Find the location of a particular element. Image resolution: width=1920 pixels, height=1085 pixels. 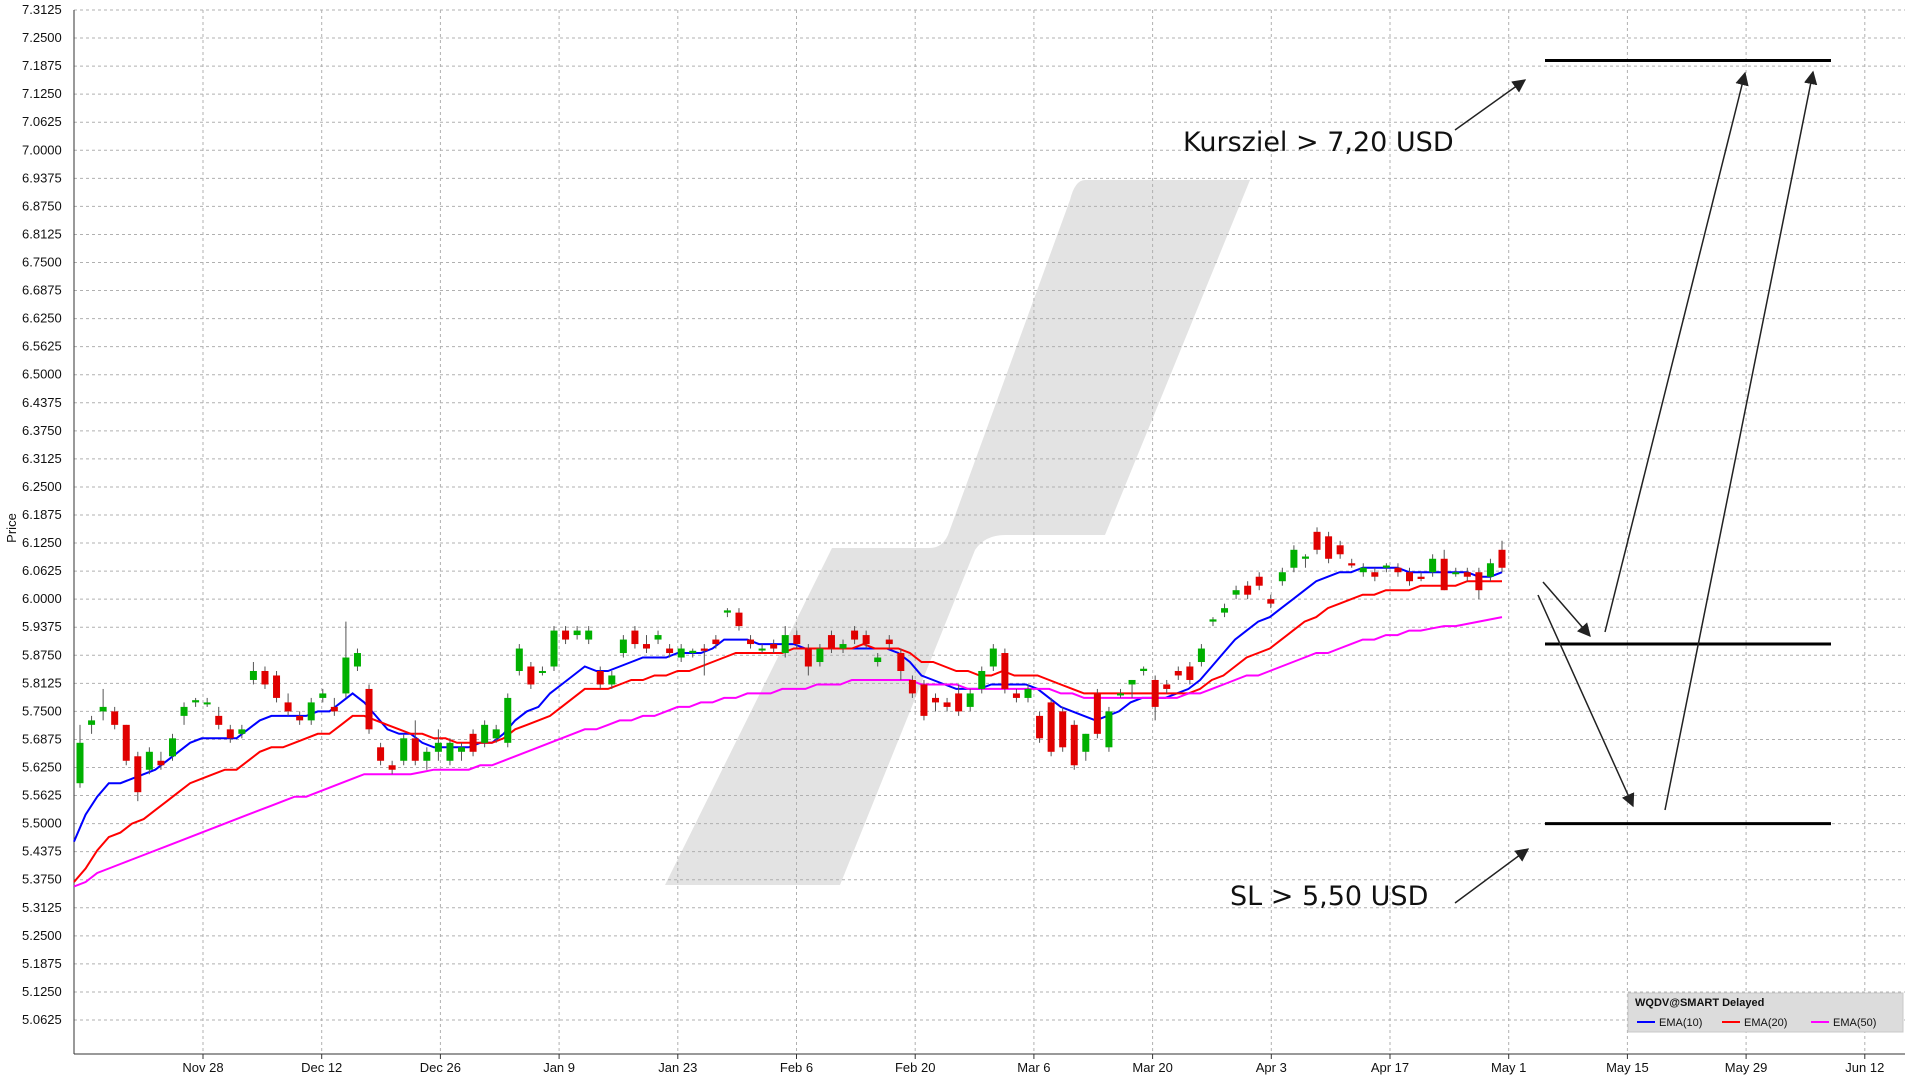

x-tick-label: Feb 20 is located at coordinates (915, 1067).